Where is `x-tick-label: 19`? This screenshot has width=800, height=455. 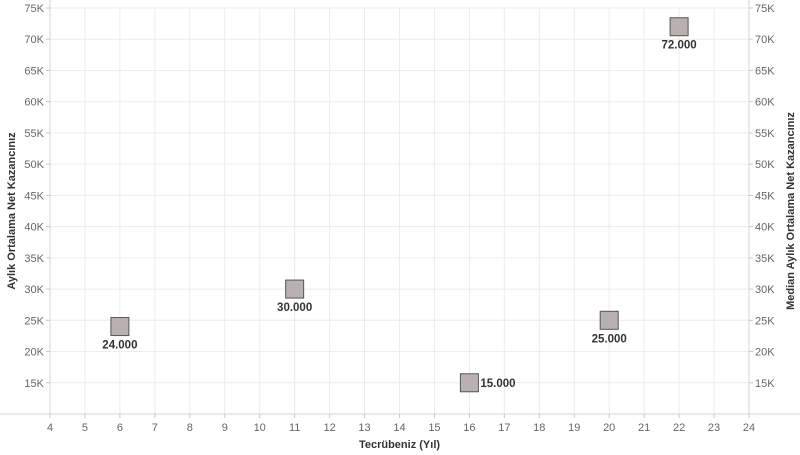
x-tick-label: 19 is located at coordinates (574, 428).